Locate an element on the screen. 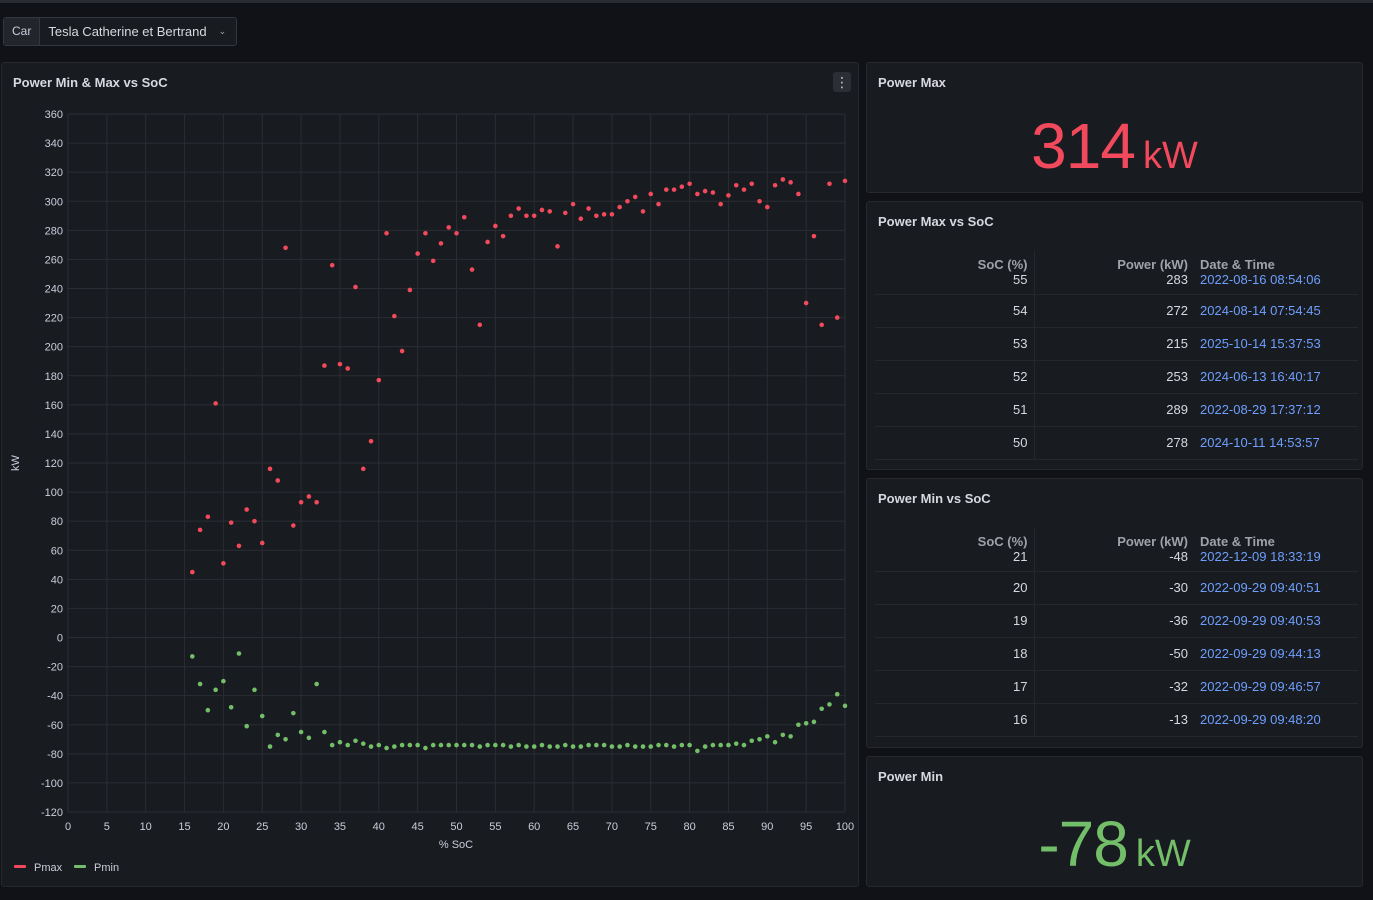 The image size is (1373, 900). table-header-row: SoC (%) Power (kW) Date & Time is located at coordinates (1116, 538).